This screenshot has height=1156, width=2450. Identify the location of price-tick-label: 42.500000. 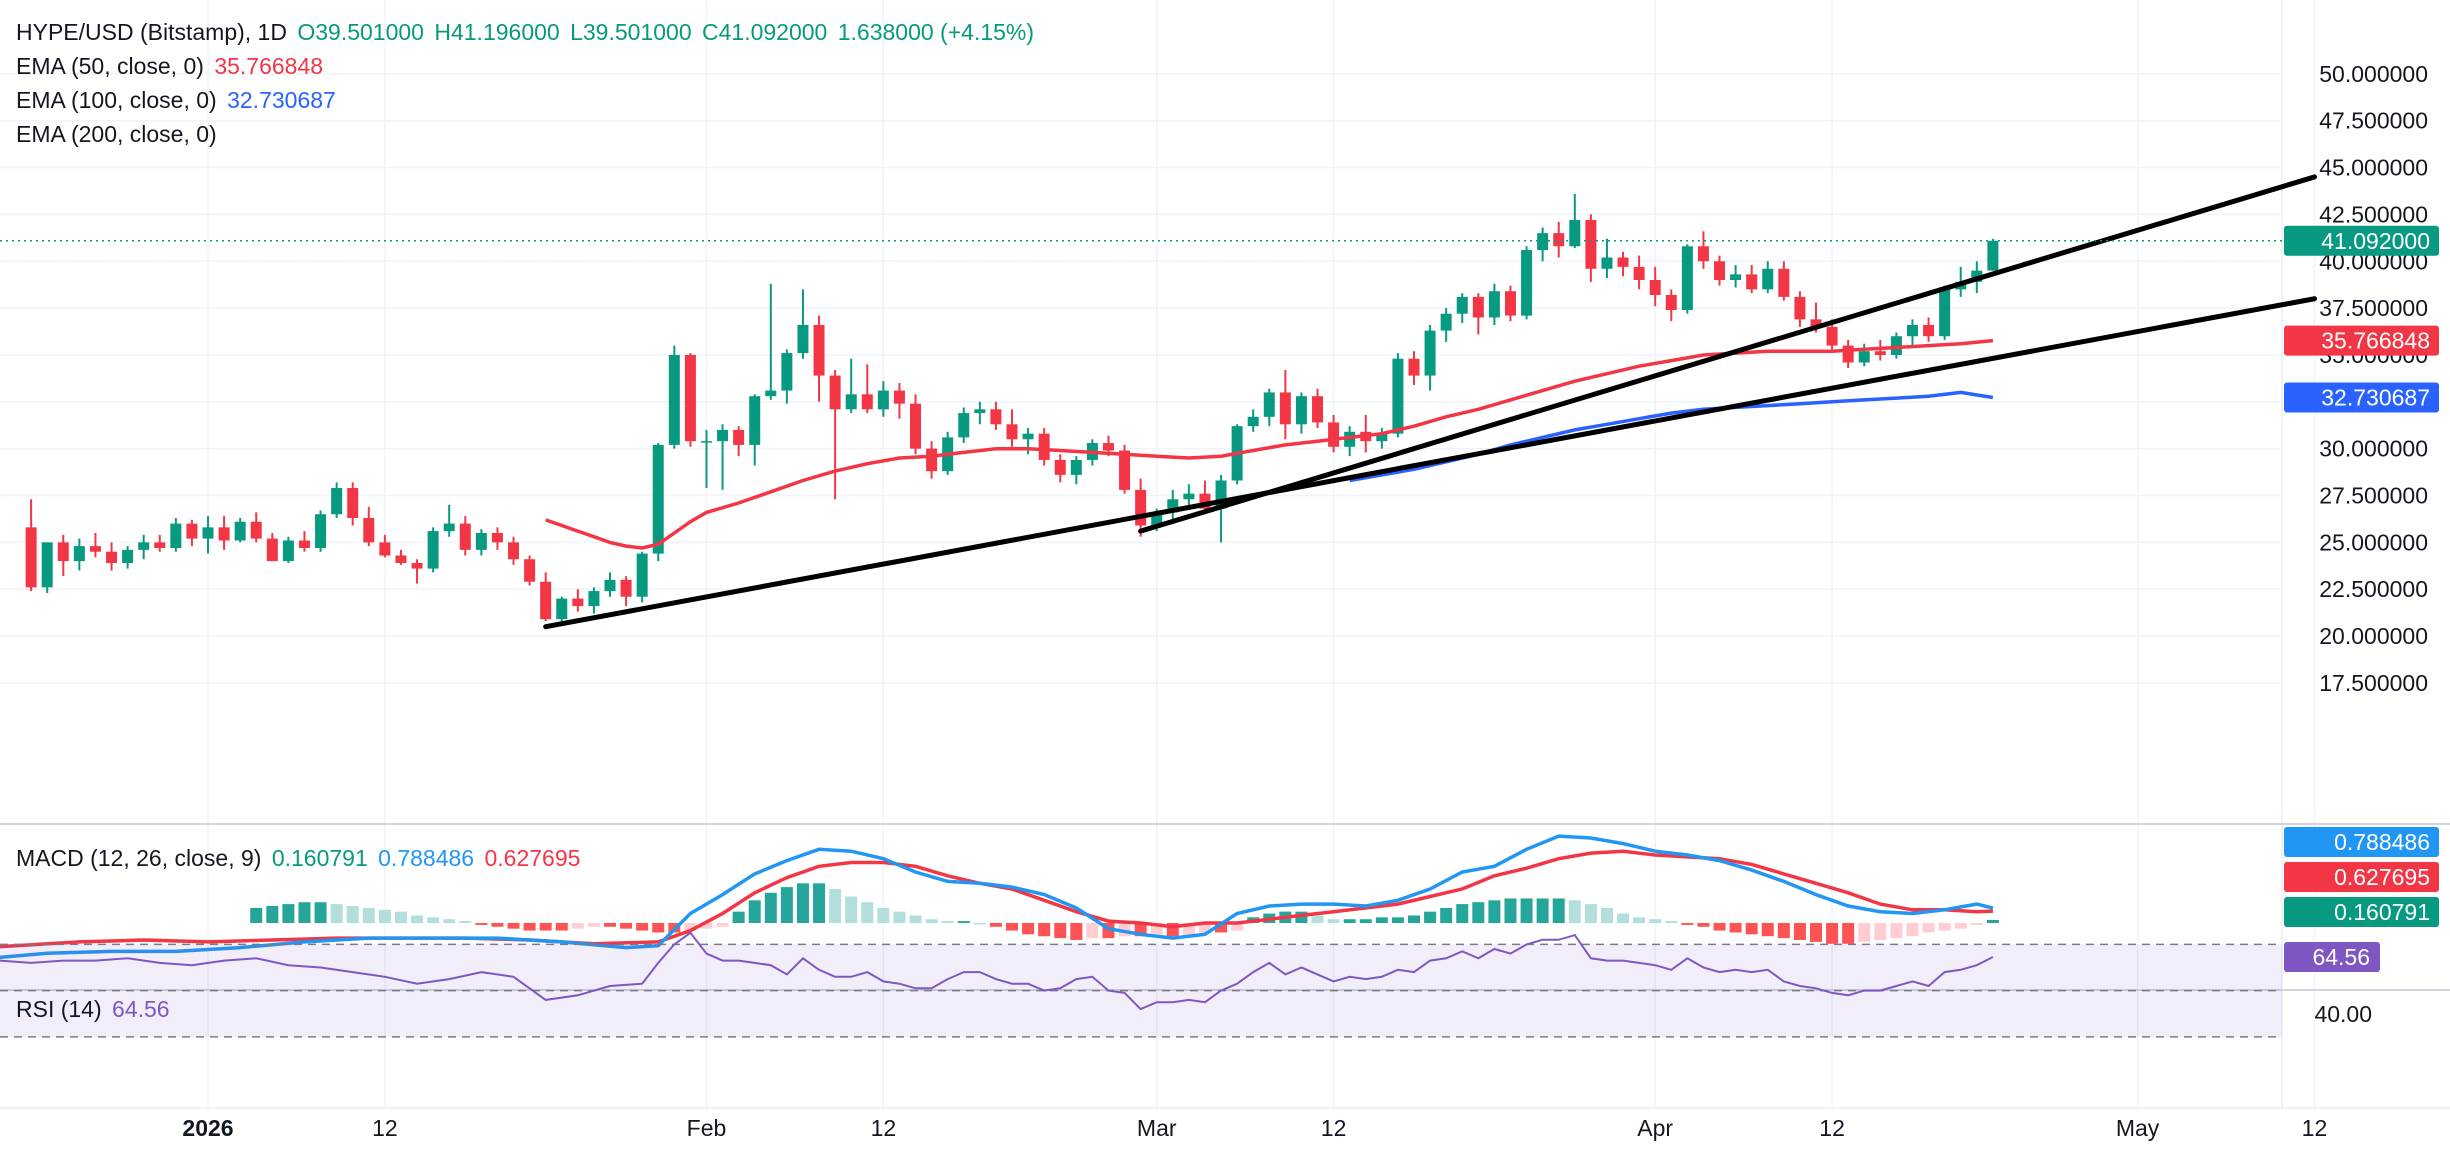
(2373, 214).